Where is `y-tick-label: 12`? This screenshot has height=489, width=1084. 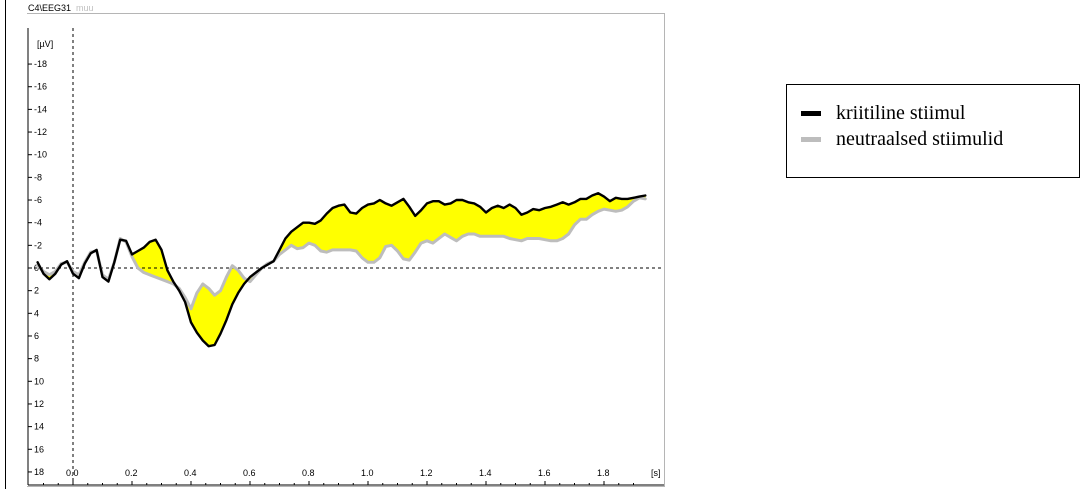
y-tick-label: 12 is located at coordinates (39, 404).